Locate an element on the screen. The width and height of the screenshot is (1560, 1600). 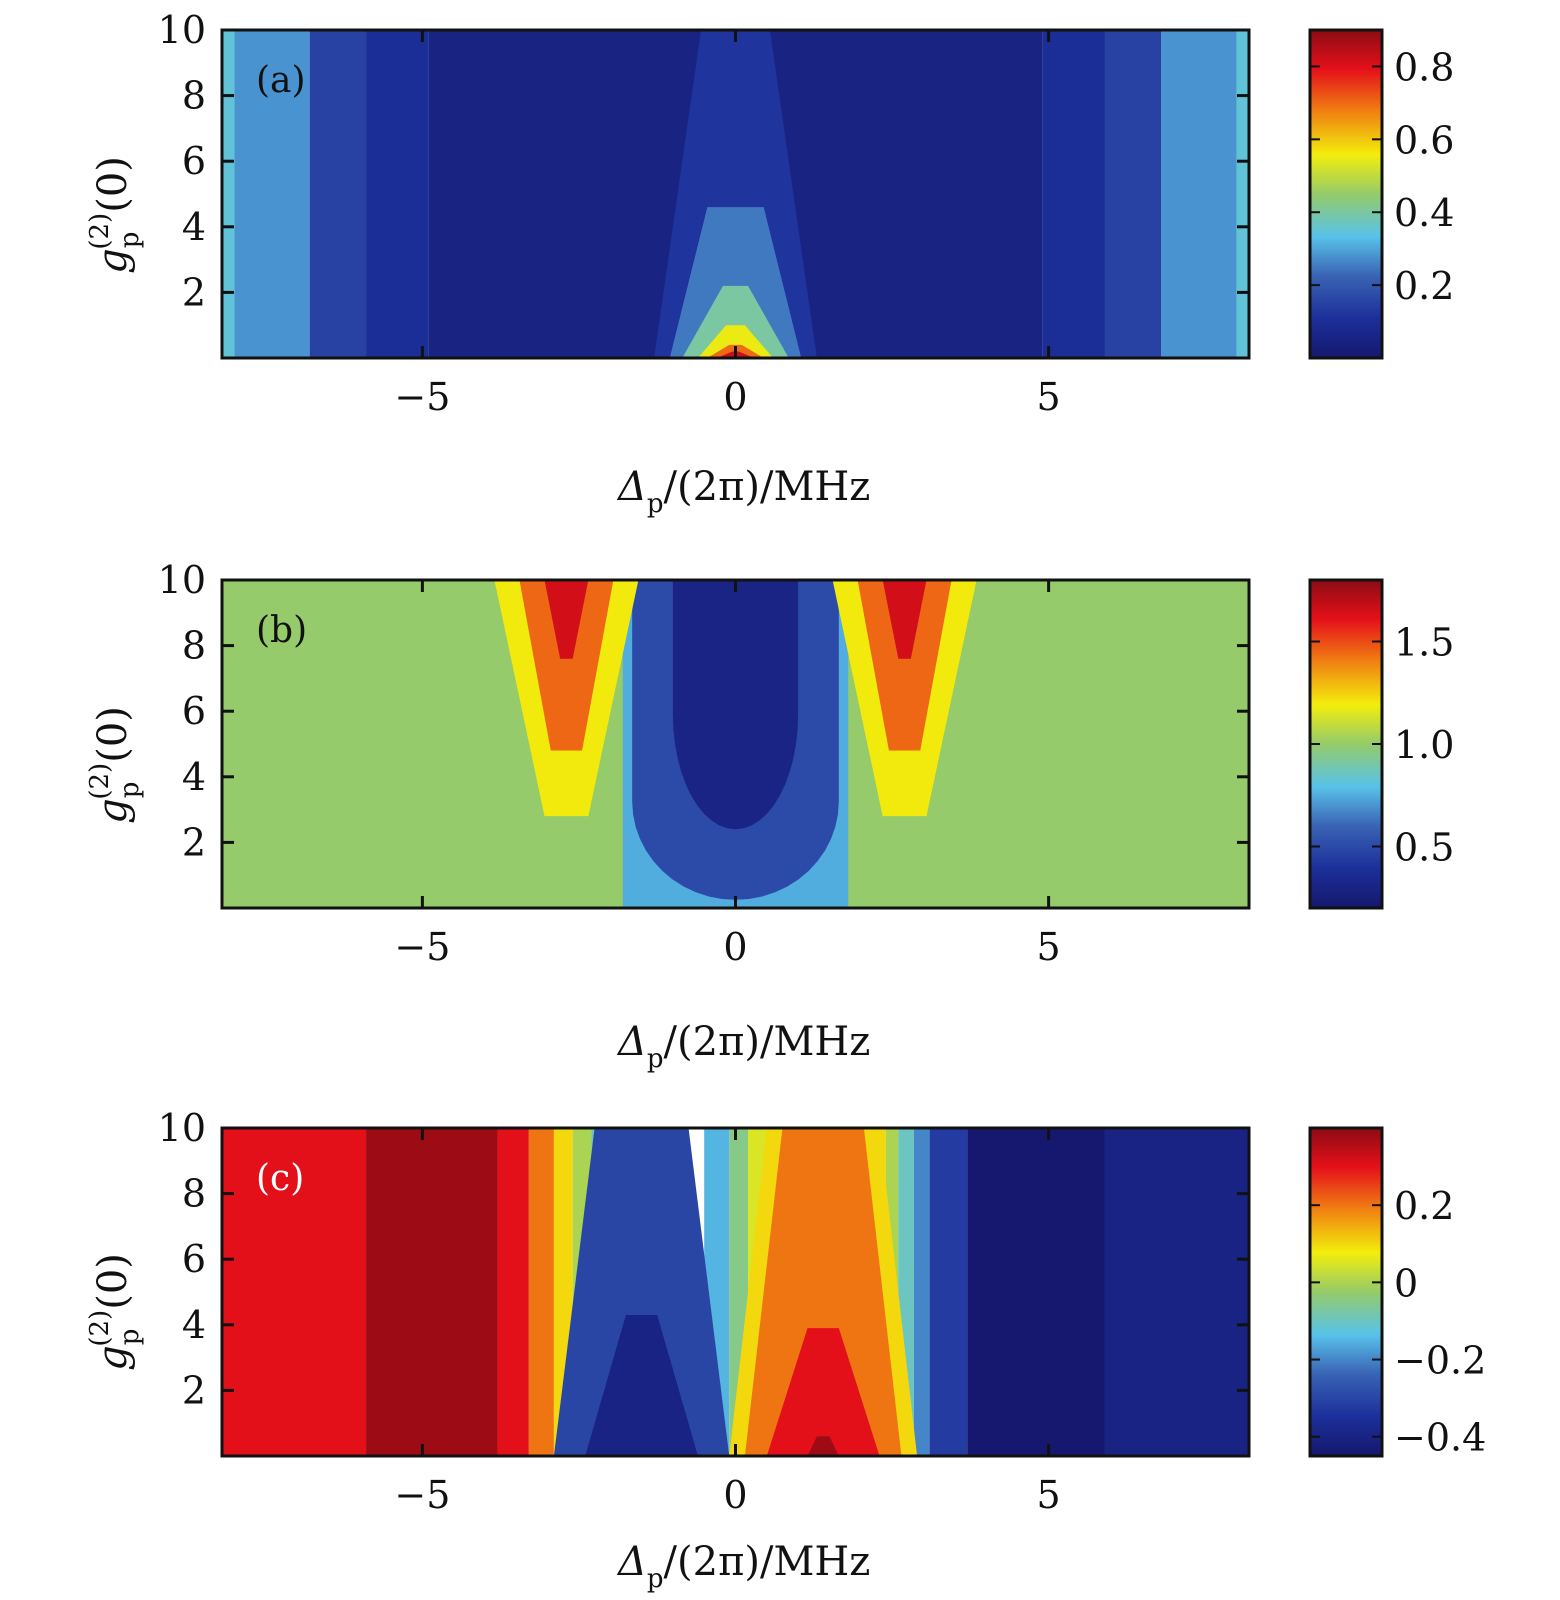
colorbar-tick-label: 1.0 is located at coordinates (1424, 745).